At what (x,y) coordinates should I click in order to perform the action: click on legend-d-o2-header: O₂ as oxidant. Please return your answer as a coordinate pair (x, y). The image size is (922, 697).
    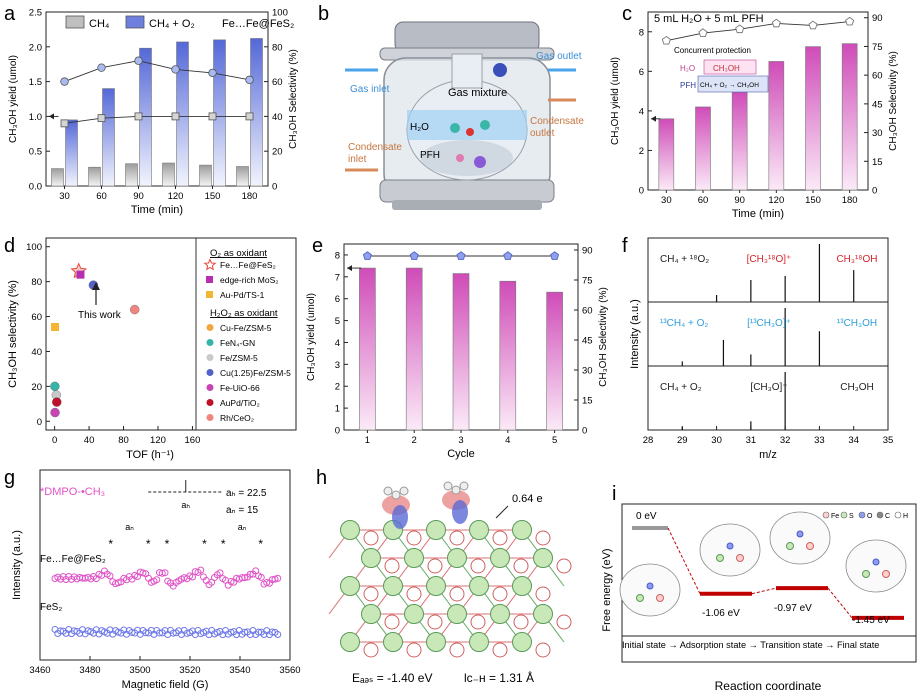
    Looking at the image, I should click on (238, 253).